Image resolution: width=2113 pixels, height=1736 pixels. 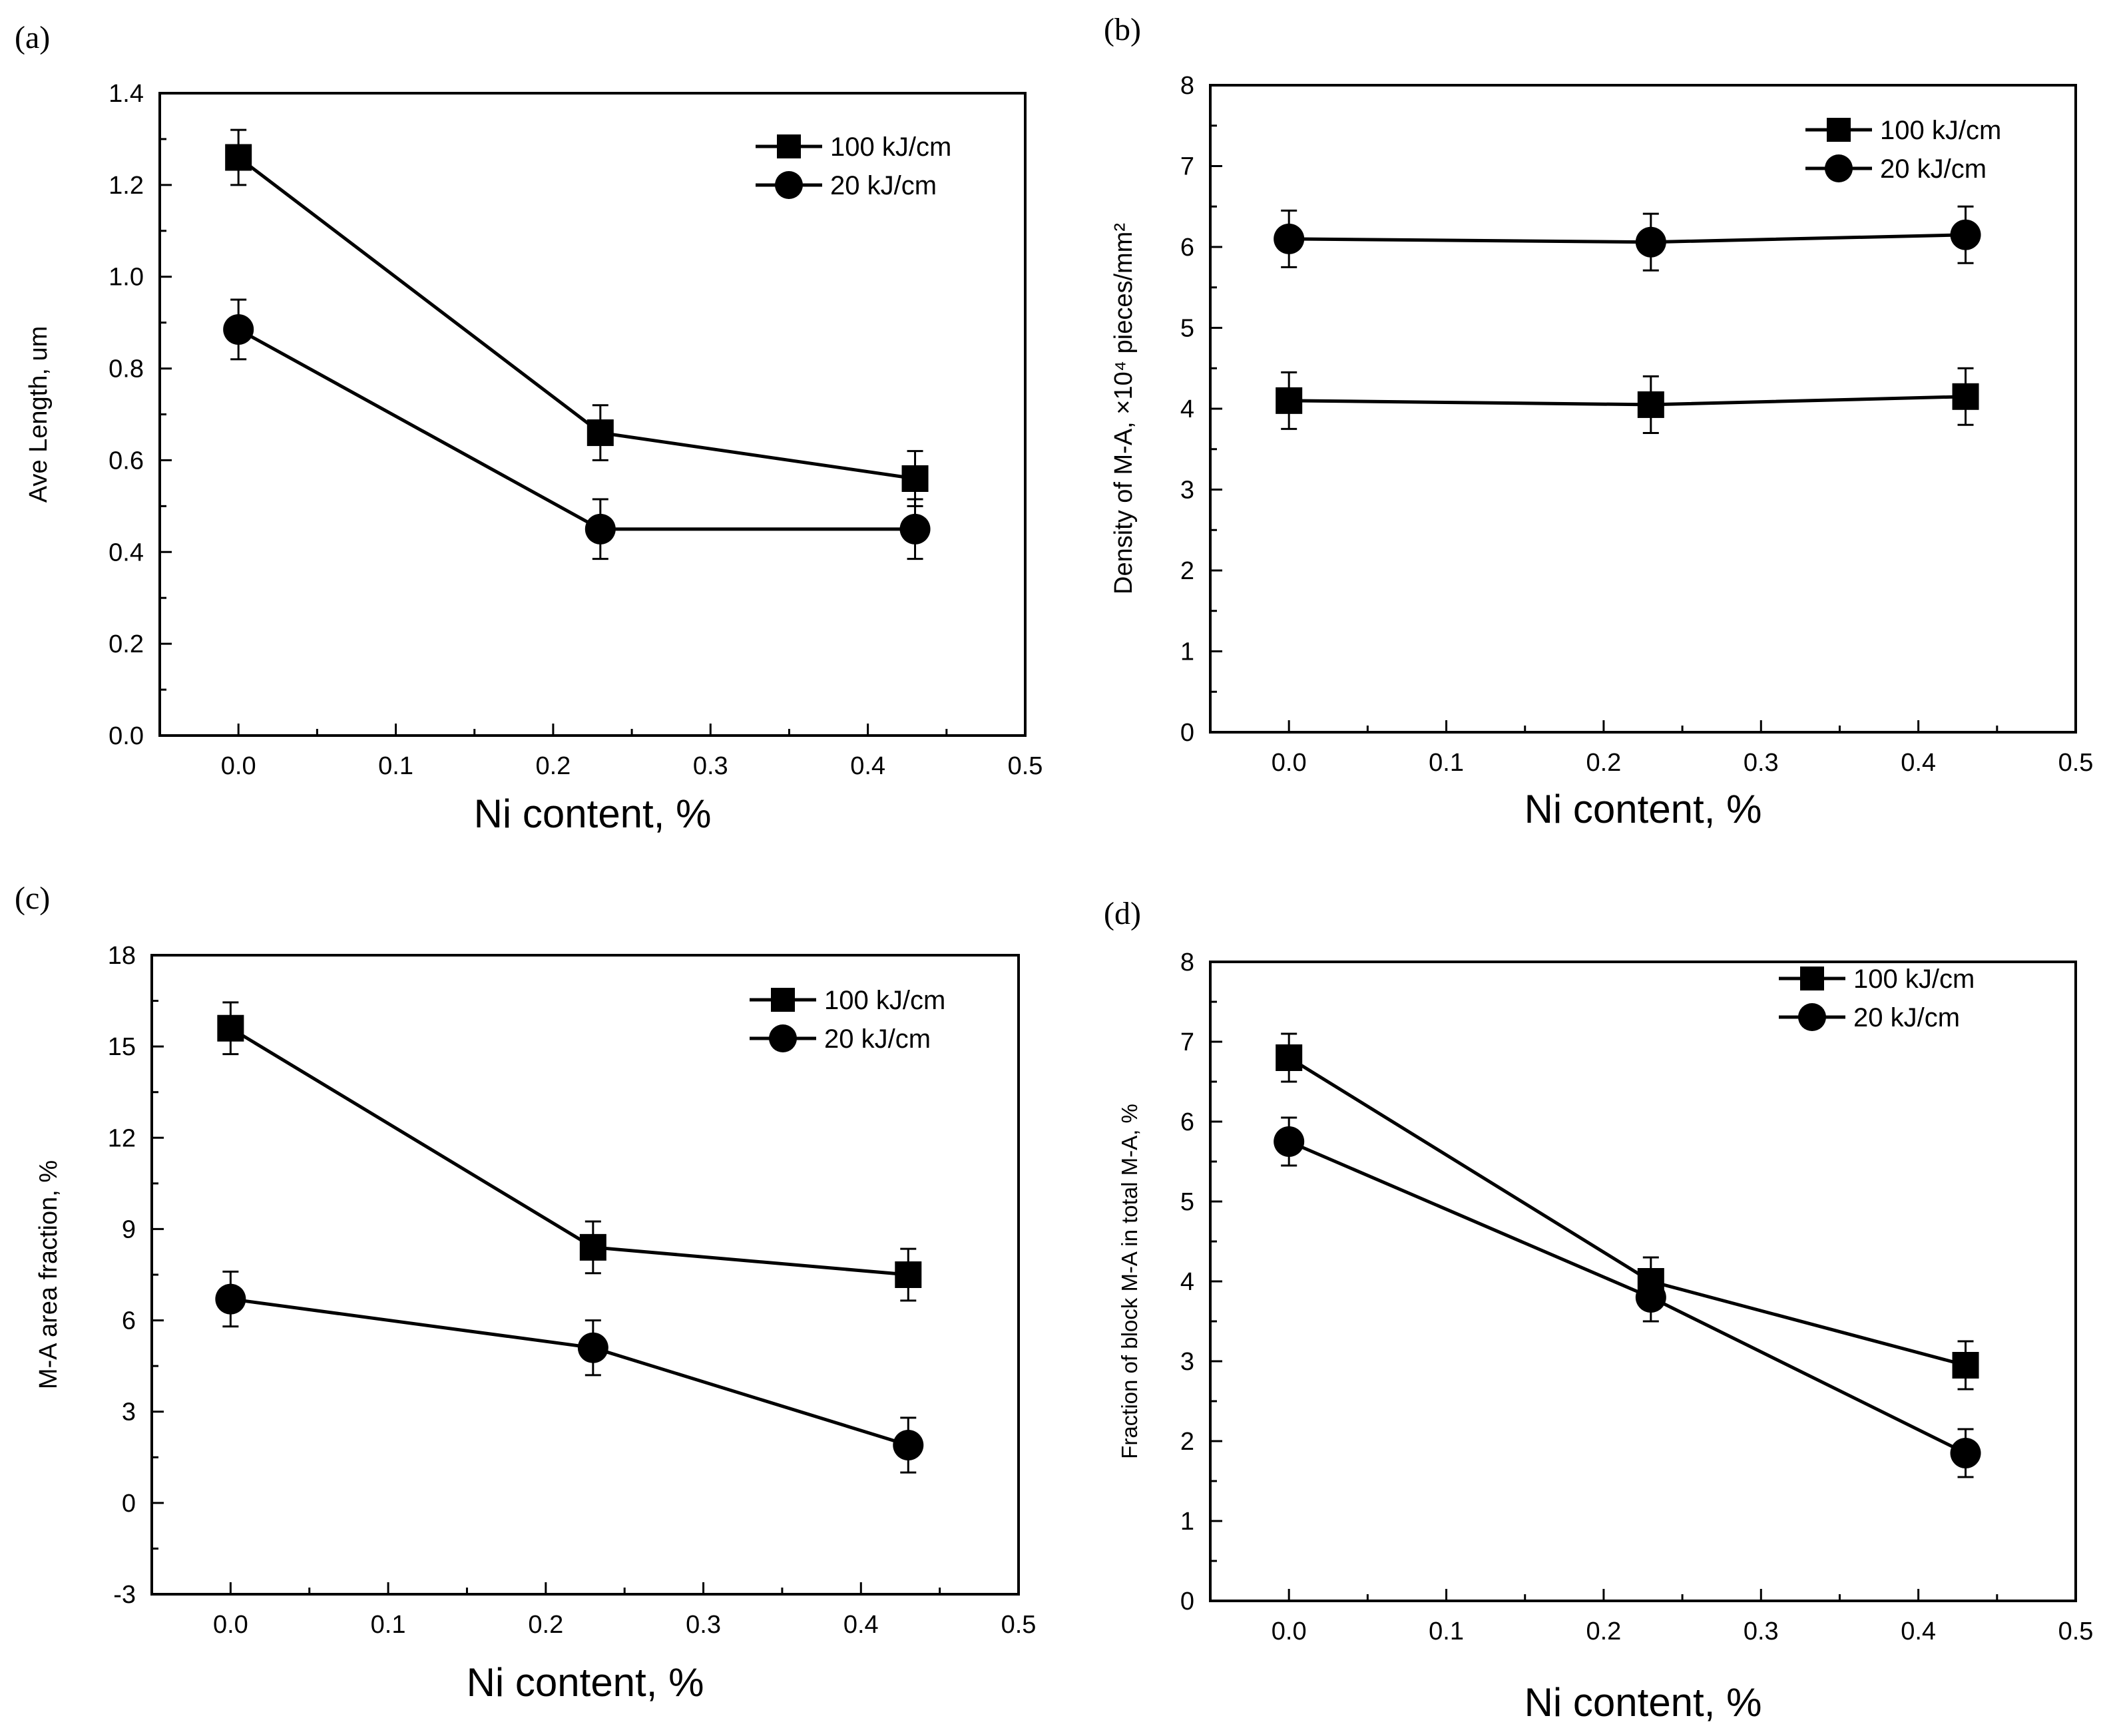 What do you see at coordinates (1187, 733) in the screenshot?
I see `y-tick-label: 0` at bounding box center [1187, 733].